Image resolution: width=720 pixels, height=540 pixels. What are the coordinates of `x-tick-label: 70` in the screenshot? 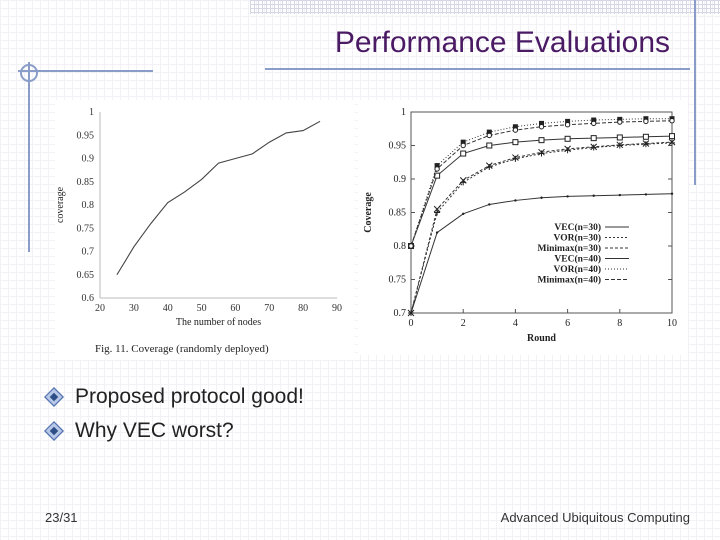 It's located at (269, 308).